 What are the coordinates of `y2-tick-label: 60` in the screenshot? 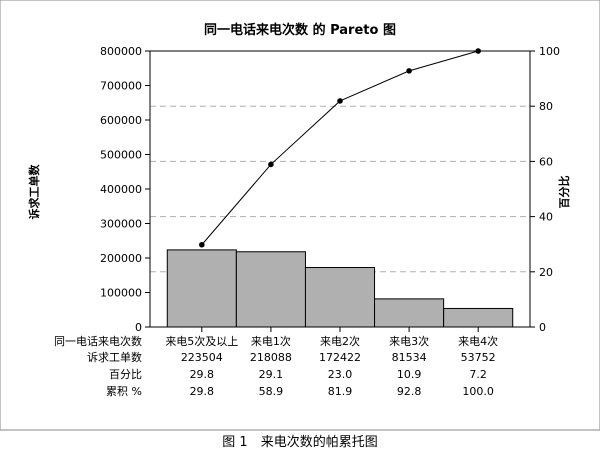 It's located at (546, 161).